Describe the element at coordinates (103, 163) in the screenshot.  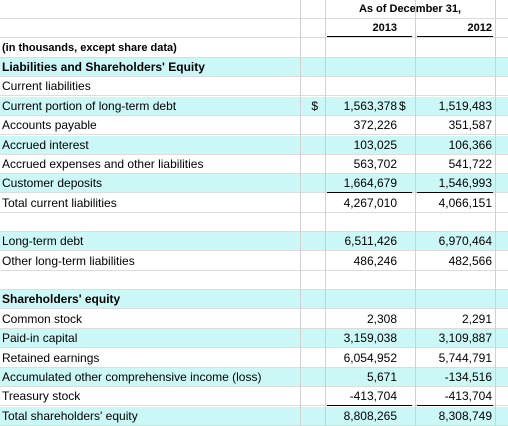
I see `row-label: Accrued expenses and other liabilities` at that location.